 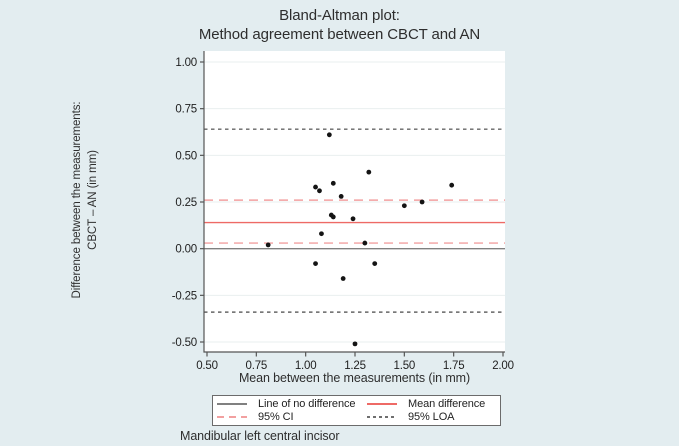 I want to click on legend-label: 95% LOA, so click(x=431, y=417).